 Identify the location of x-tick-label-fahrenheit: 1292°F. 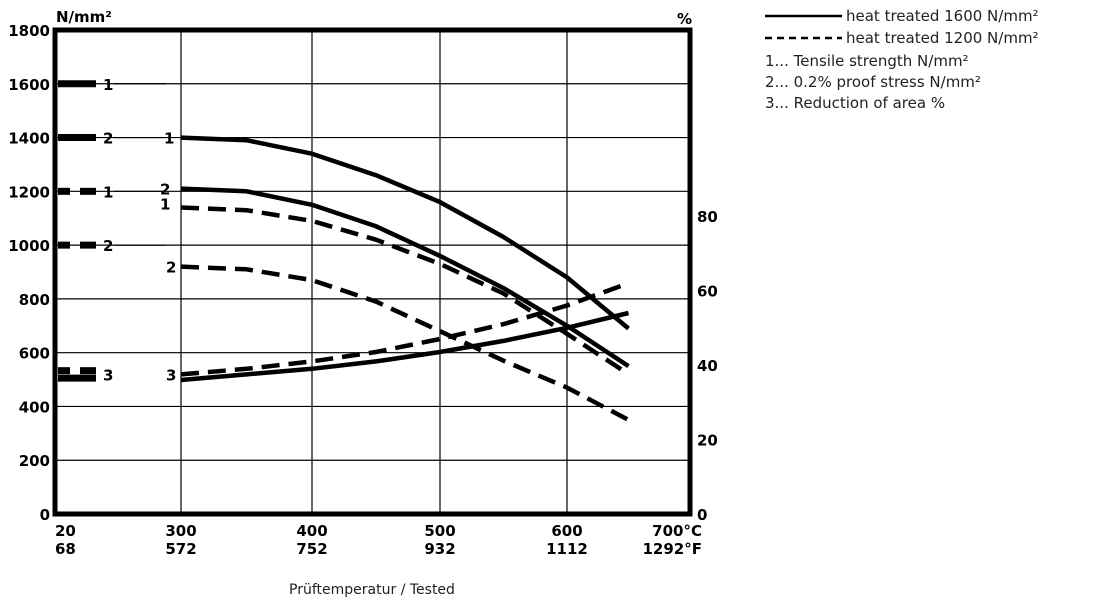
(673, 549).